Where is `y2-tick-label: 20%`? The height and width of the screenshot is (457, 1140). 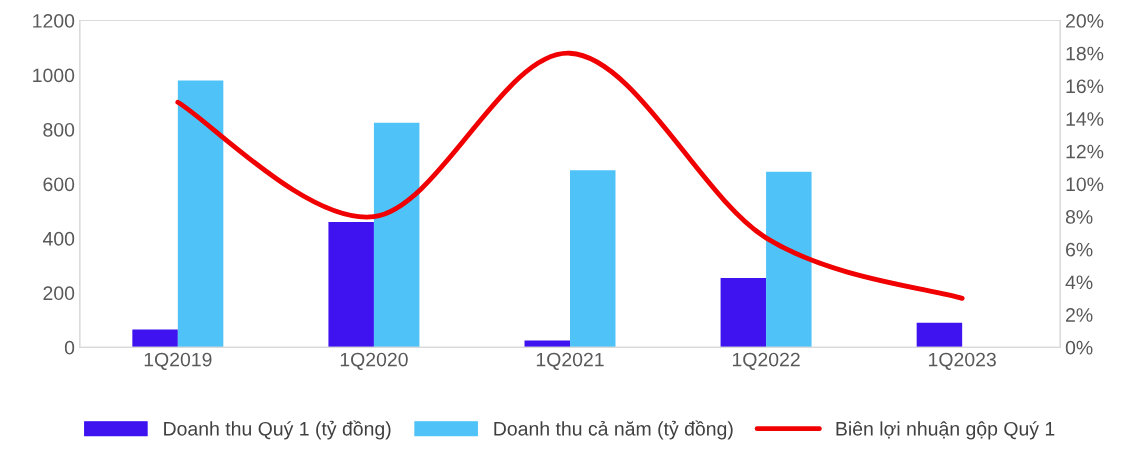
y2-tick-label: 20% is located at coordinates (1085, 21).